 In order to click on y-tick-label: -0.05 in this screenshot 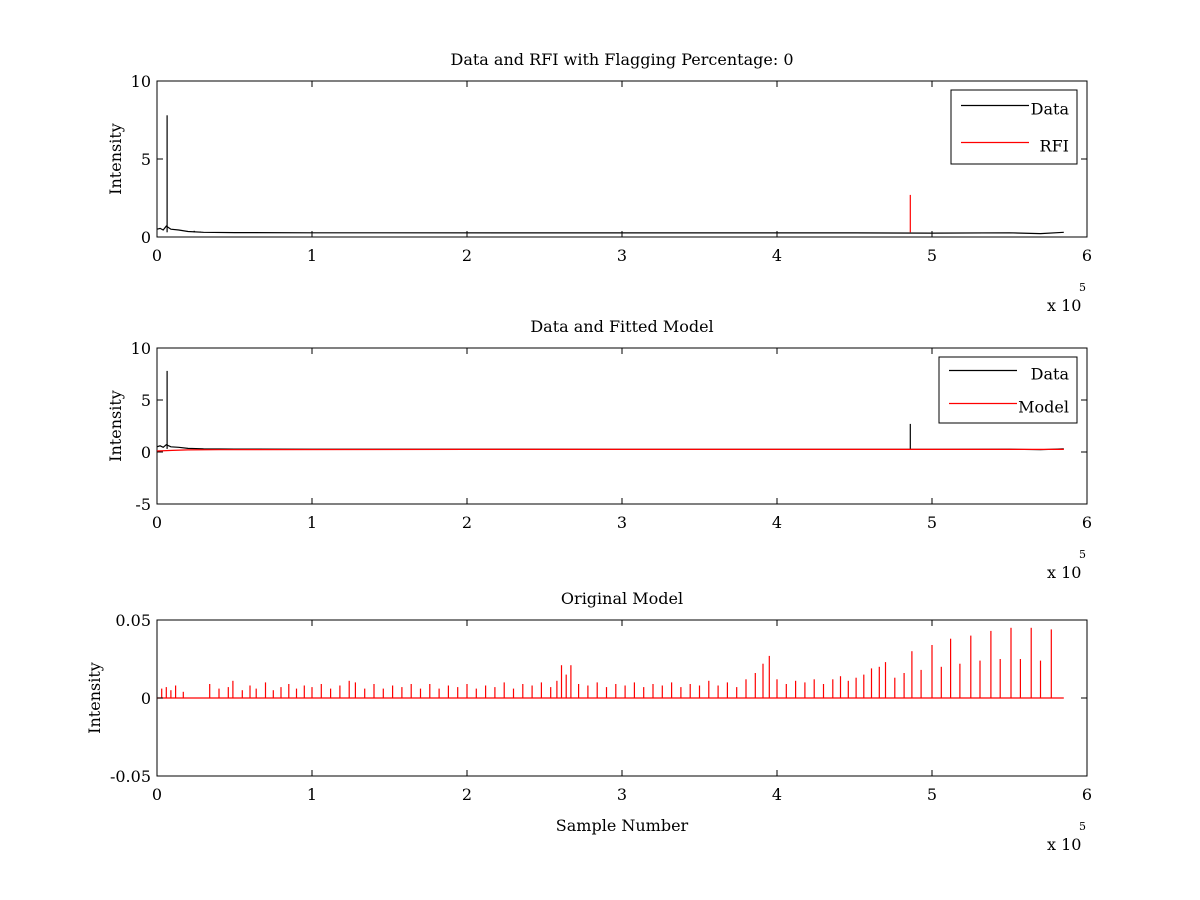, I will do `click(130, 776)`.